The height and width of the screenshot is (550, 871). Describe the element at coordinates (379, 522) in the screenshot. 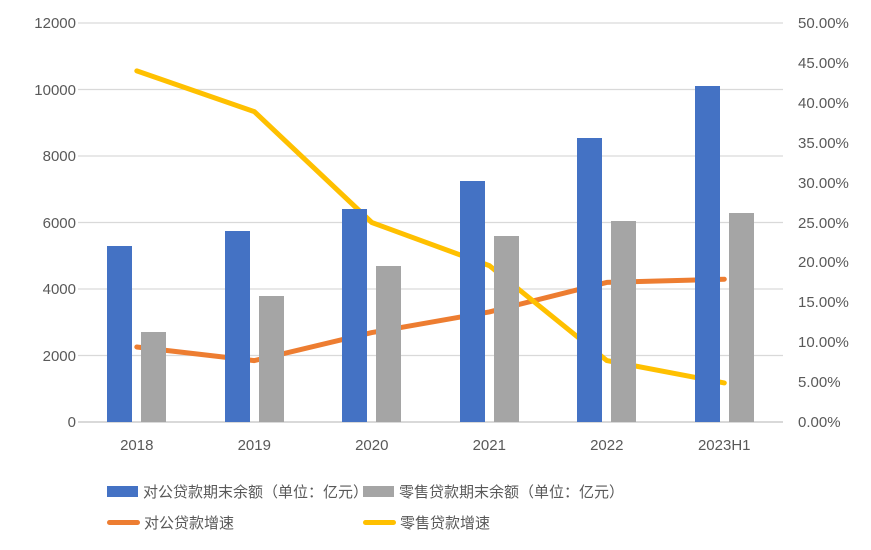

I see `retail-growth-swatch` at that location.